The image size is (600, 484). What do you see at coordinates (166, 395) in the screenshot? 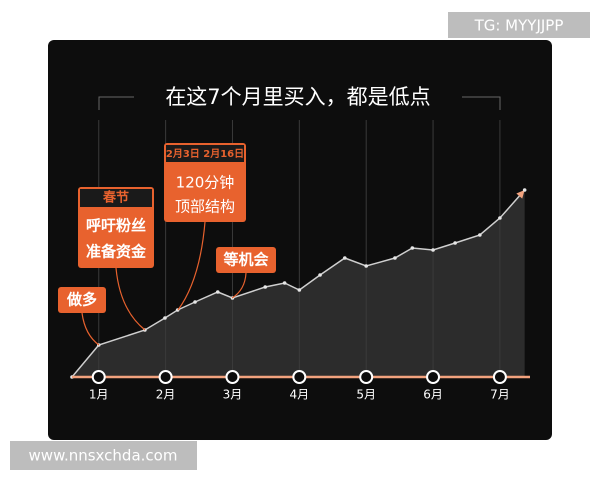
I see `x-tick-label: 2月` at bounding box center [166, 395].